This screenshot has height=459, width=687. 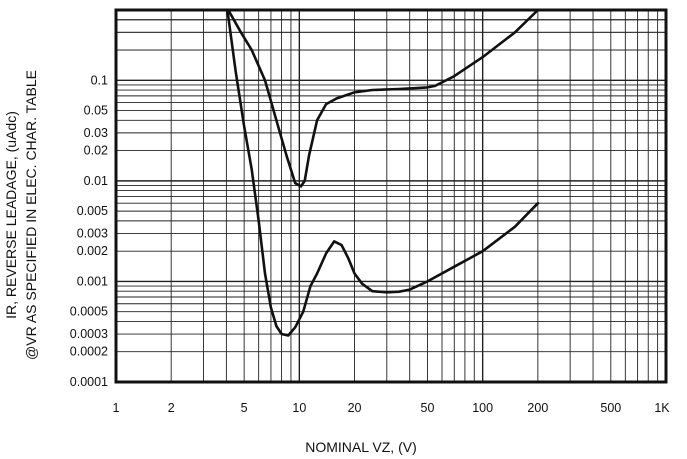 What do you see at coordinates (89, 334) in the screenshot?
I see `y-tick-label: 0.0003` at bounding box center [89, 334].